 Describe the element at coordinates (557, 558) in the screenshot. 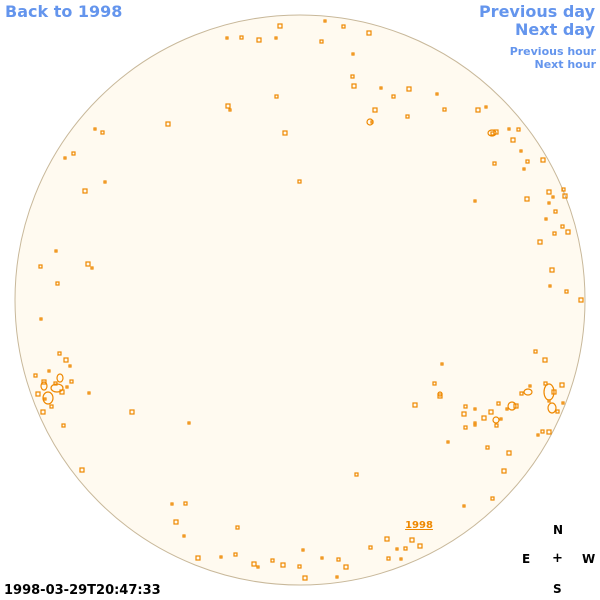

I see `compass-center: +` at that location.